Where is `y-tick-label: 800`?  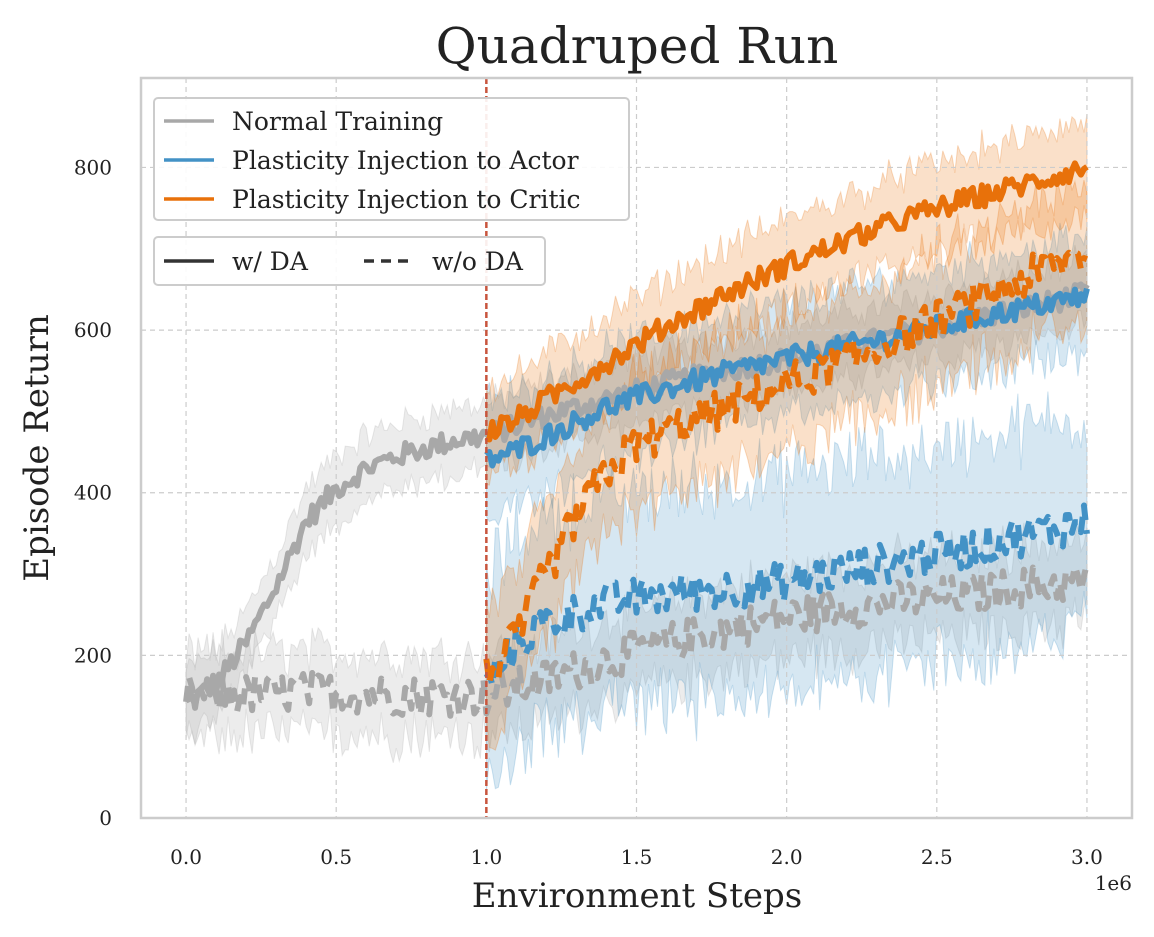
y-tick-label: 800 is located at coordinates (93, 167).